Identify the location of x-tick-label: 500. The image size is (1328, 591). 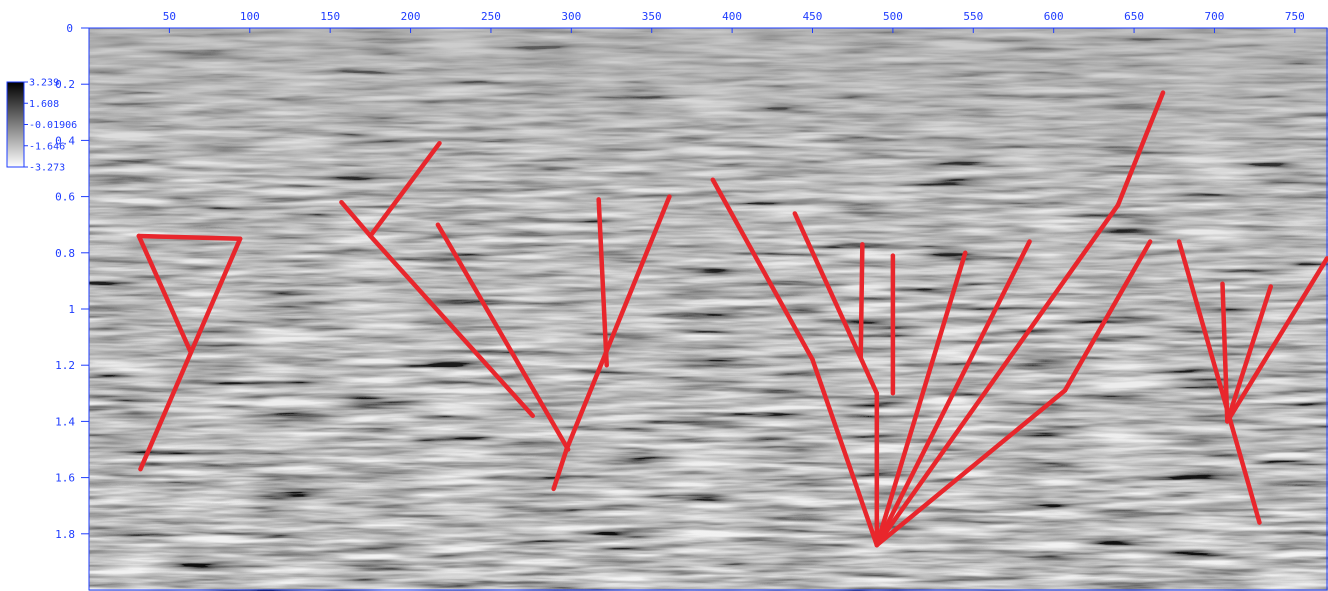
(893, 16).